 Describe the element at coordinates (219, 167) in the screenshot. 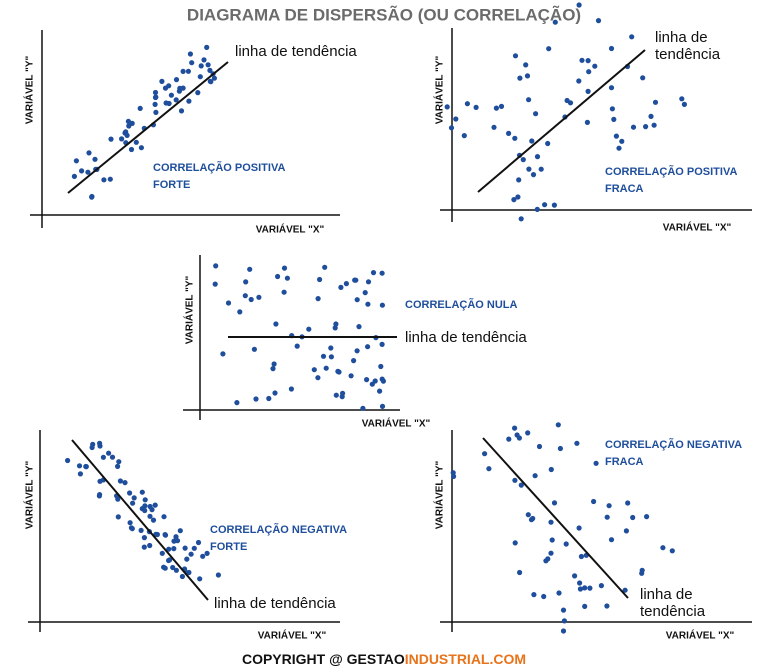

I see `correlation-label: CORRELAÇÃO POSITIVA` at that location.